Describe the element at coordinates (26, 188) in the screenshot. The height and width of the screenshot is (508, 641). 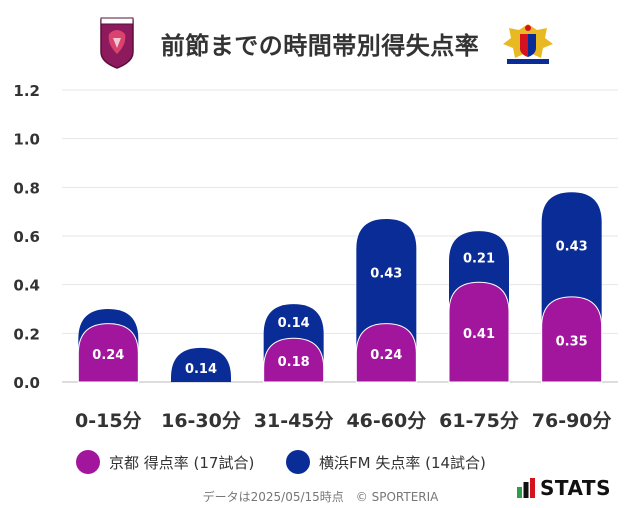
I see `y-tick-label: 0.8` at that location.